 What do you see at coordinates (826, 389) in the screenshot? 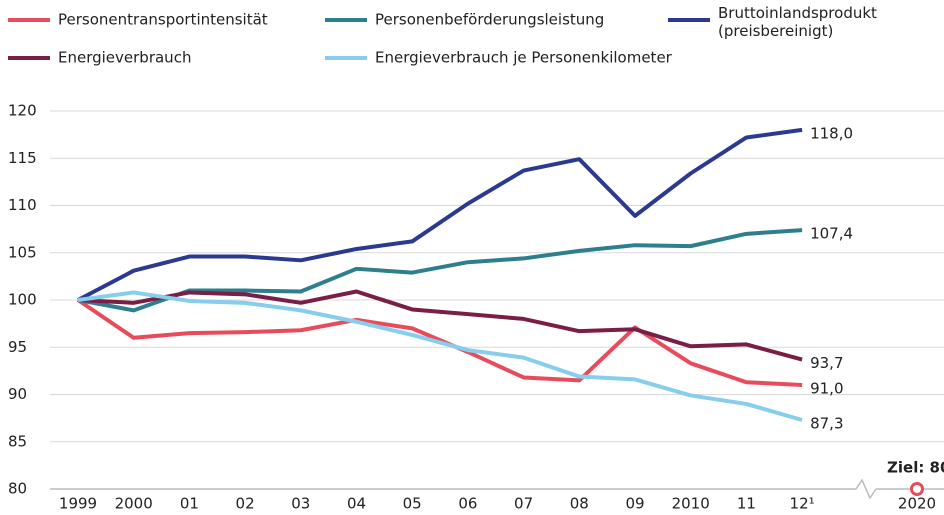
I see `value-label: 91,0` at bounding box center [826, 389].